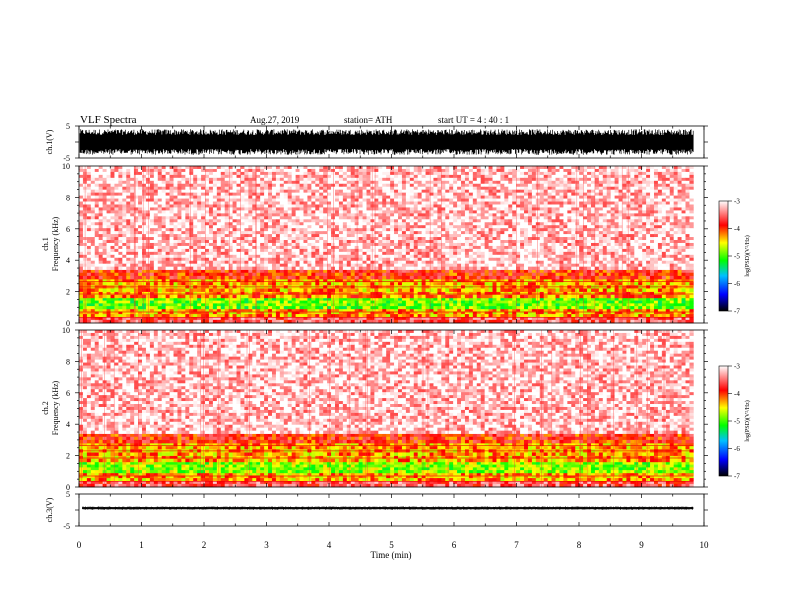 The image size is (792, 612). What do you see at coordinates (473, 120) in the screenshot?
I see `start-time-label: start UT = 4 : 40 : 1` at bounding box center [473, 120].